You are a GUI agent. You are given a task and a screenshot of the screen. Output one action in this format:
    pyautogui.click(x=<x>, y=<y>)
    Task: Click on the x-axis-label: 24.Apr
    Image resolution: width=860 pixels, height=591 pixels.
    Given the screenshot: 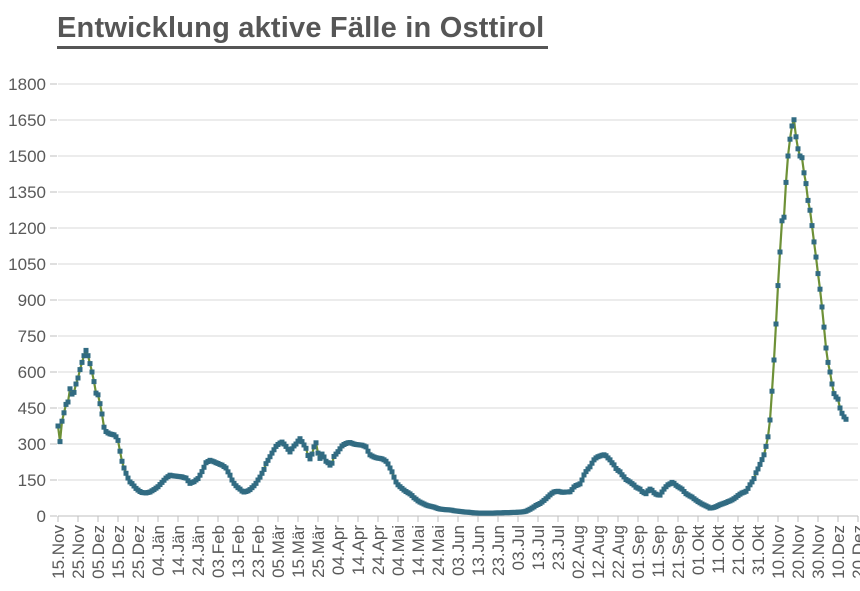 What is the action you would take?
    pyautogui.click(x=378, y=550)
    